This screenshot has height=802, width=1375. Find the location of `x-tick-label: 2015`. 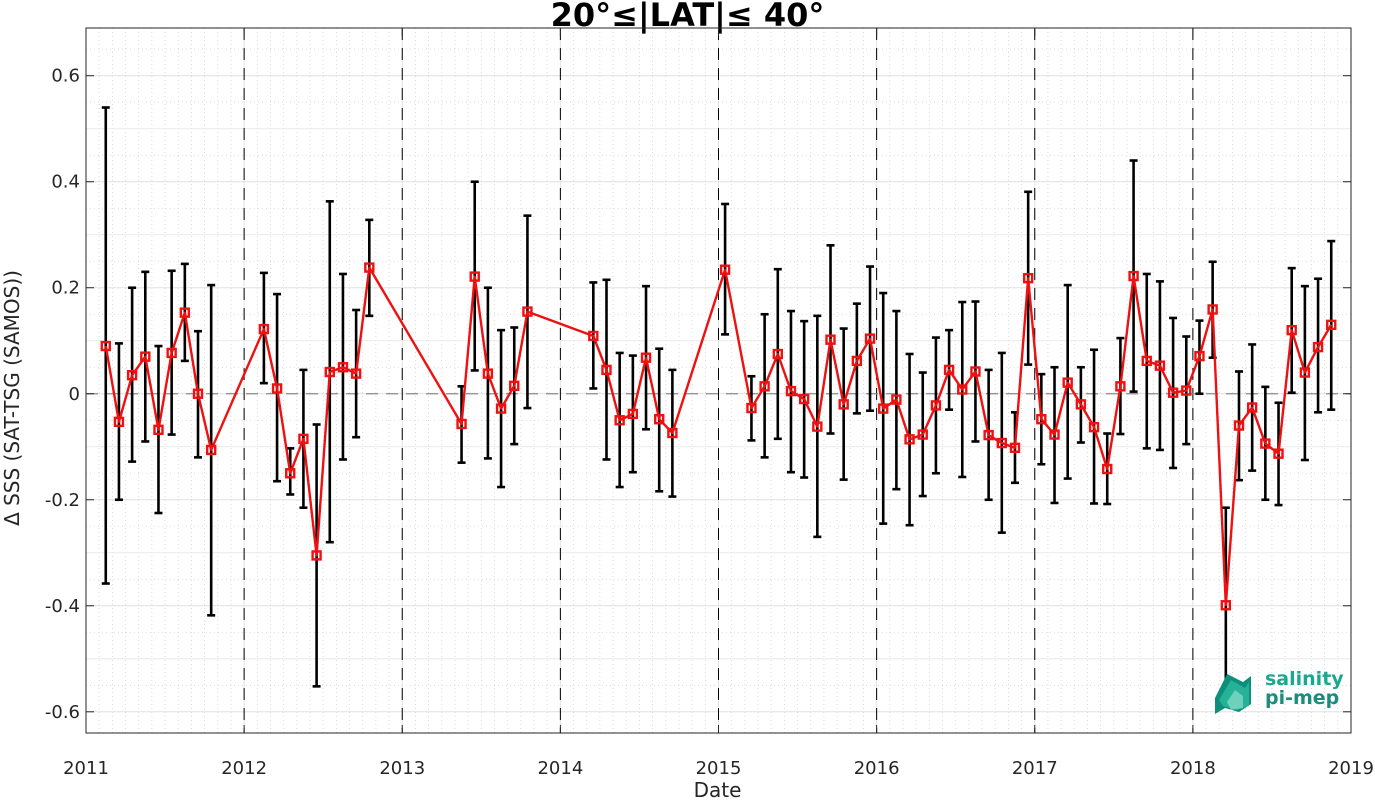

x-tick-label: 2015 is located at coordinates (719, 768).